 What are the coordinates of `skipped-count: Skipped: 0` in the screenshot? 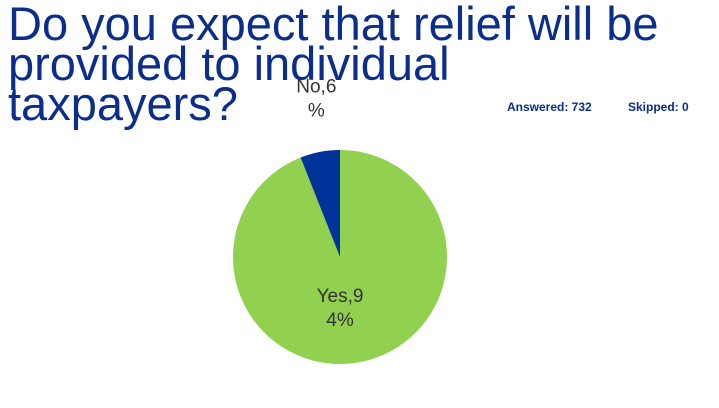 It's located at (658, 107).